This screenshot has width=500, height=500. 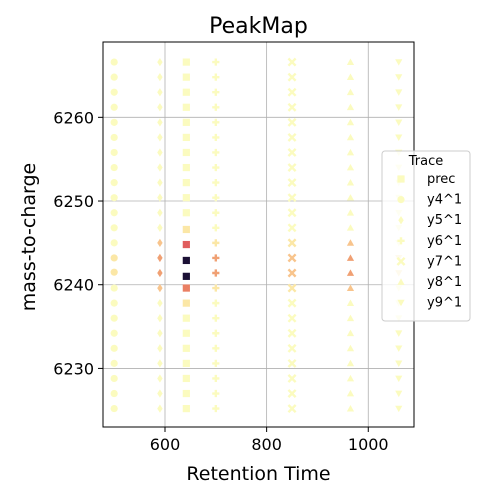 What do you see at coordinates (73, 117) in the screenshot?
I see `y-tick-label: 6260` at bounding box center [73, 117].